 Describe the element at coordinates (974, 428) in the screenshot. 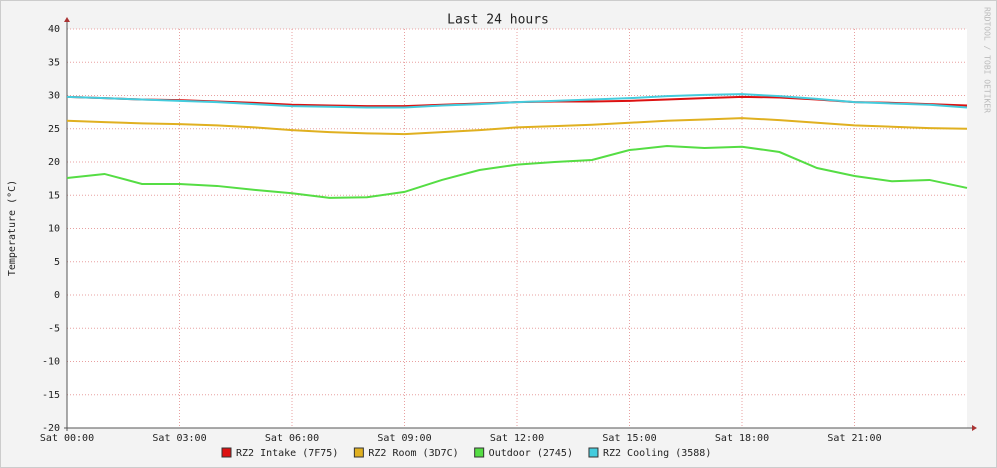

I see `x-axis-arrow` at that location.